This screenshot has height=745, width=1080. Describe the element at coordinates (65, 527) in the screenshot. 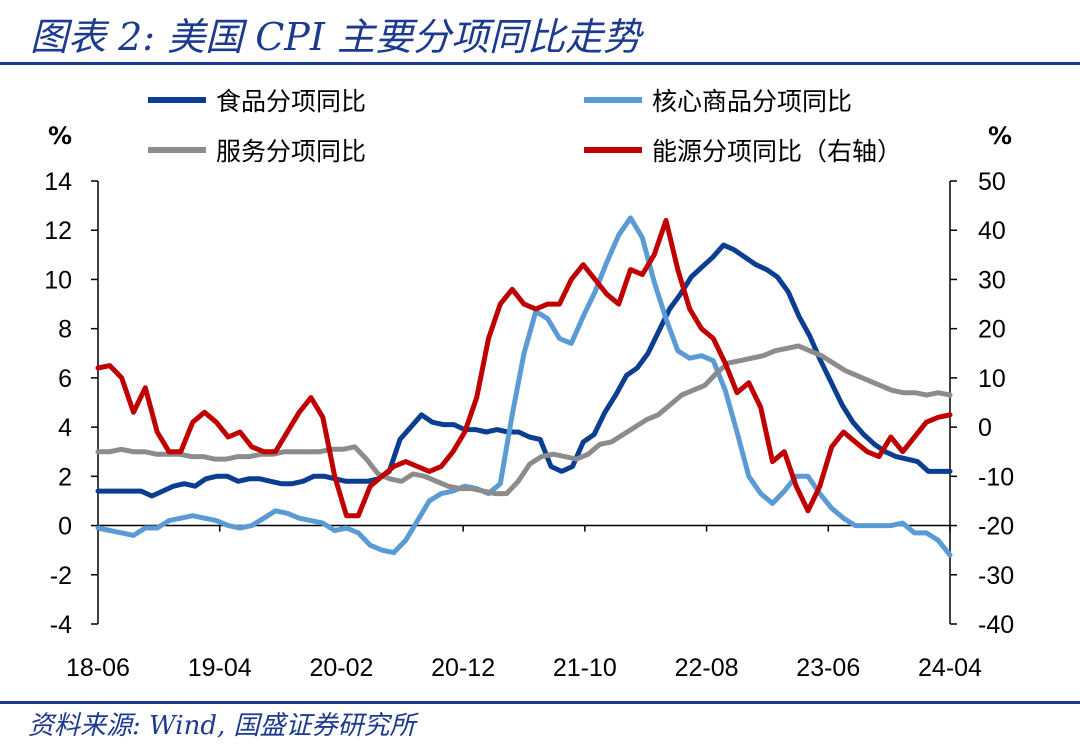

I see `left-tick-label: 0` at that location.